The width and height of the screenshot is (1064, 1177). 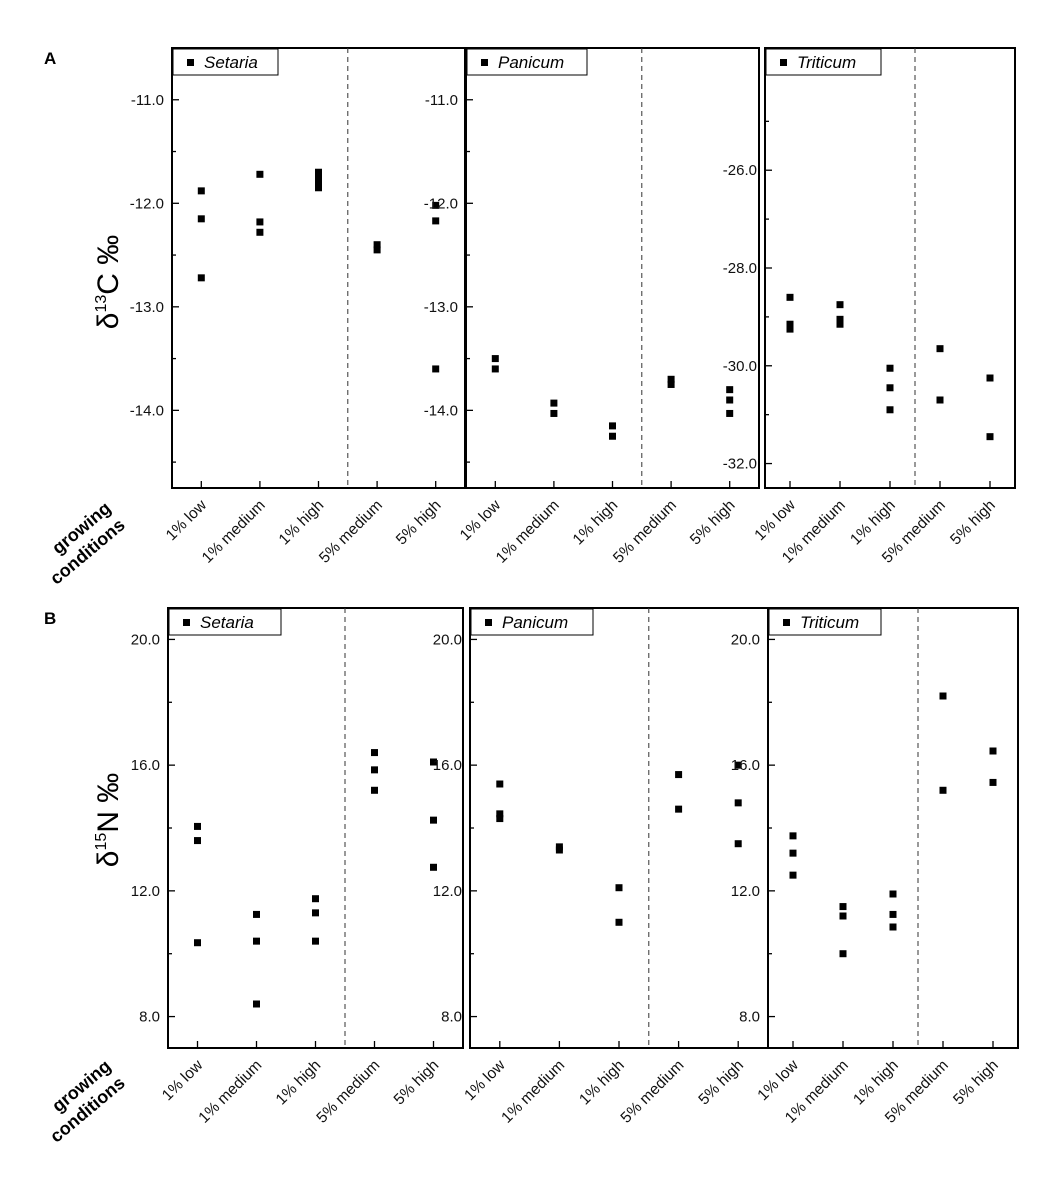 What do you see at coordinates (740, 268) in the screenshot?
I see `y-tick-label: -28.0` at bounding box center [740, 268].